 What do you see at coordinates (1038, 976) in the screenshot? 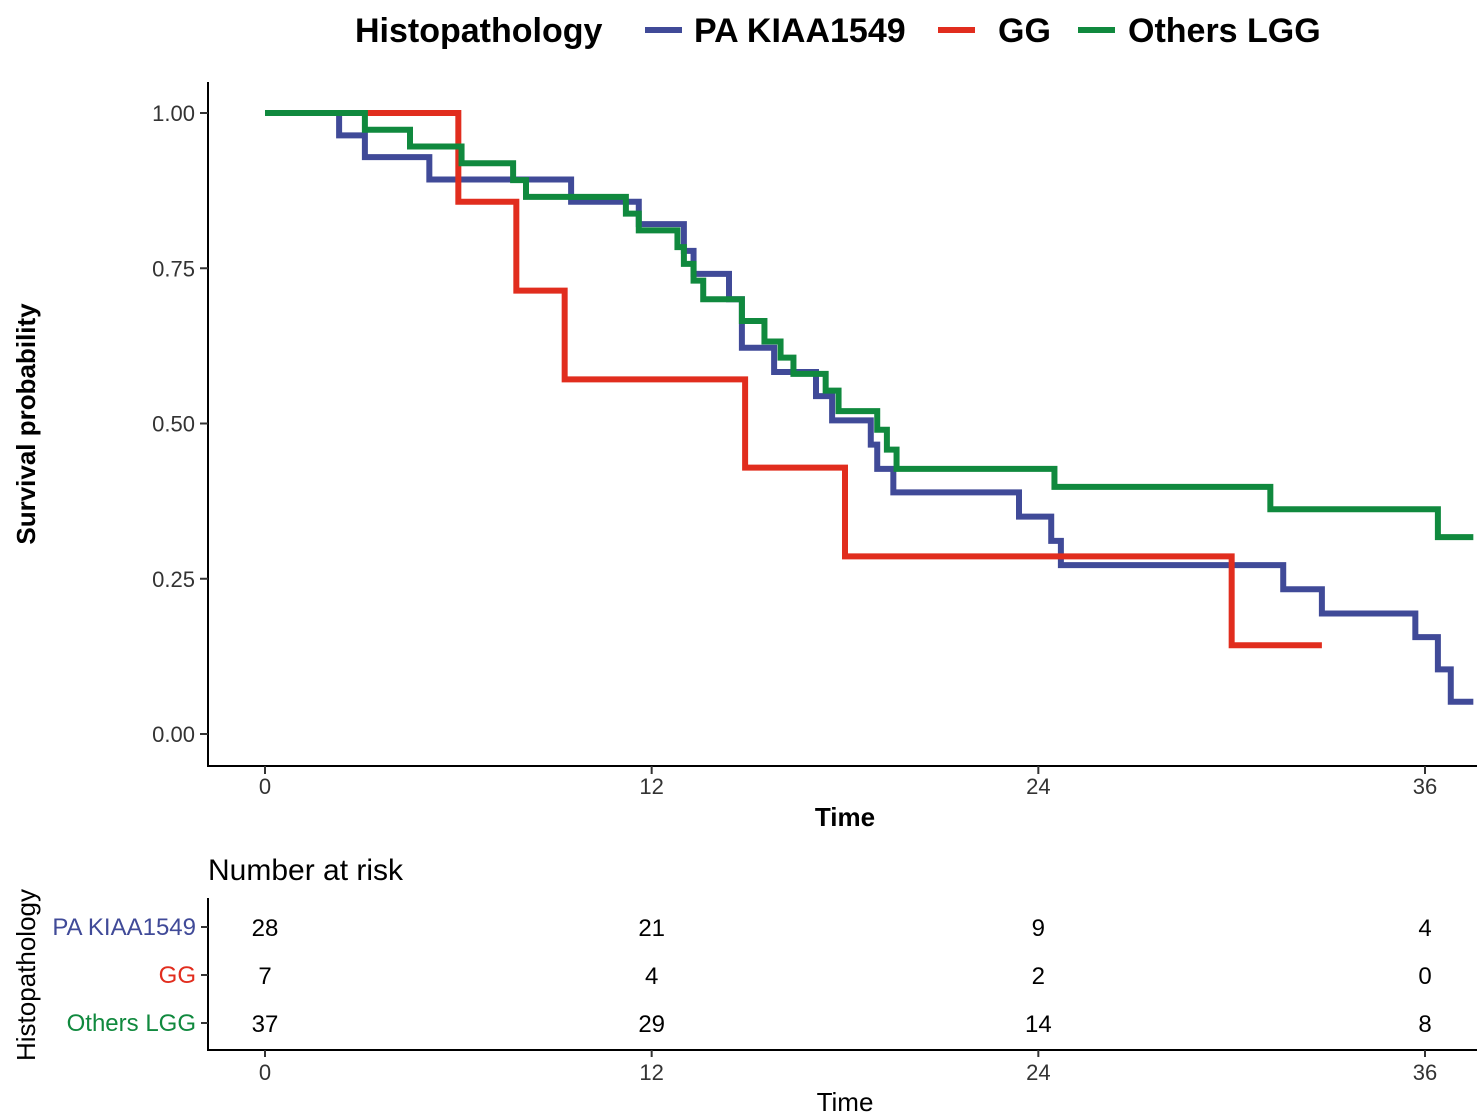
I see `risk-cell: 2` at bounding box center [1038, 976].